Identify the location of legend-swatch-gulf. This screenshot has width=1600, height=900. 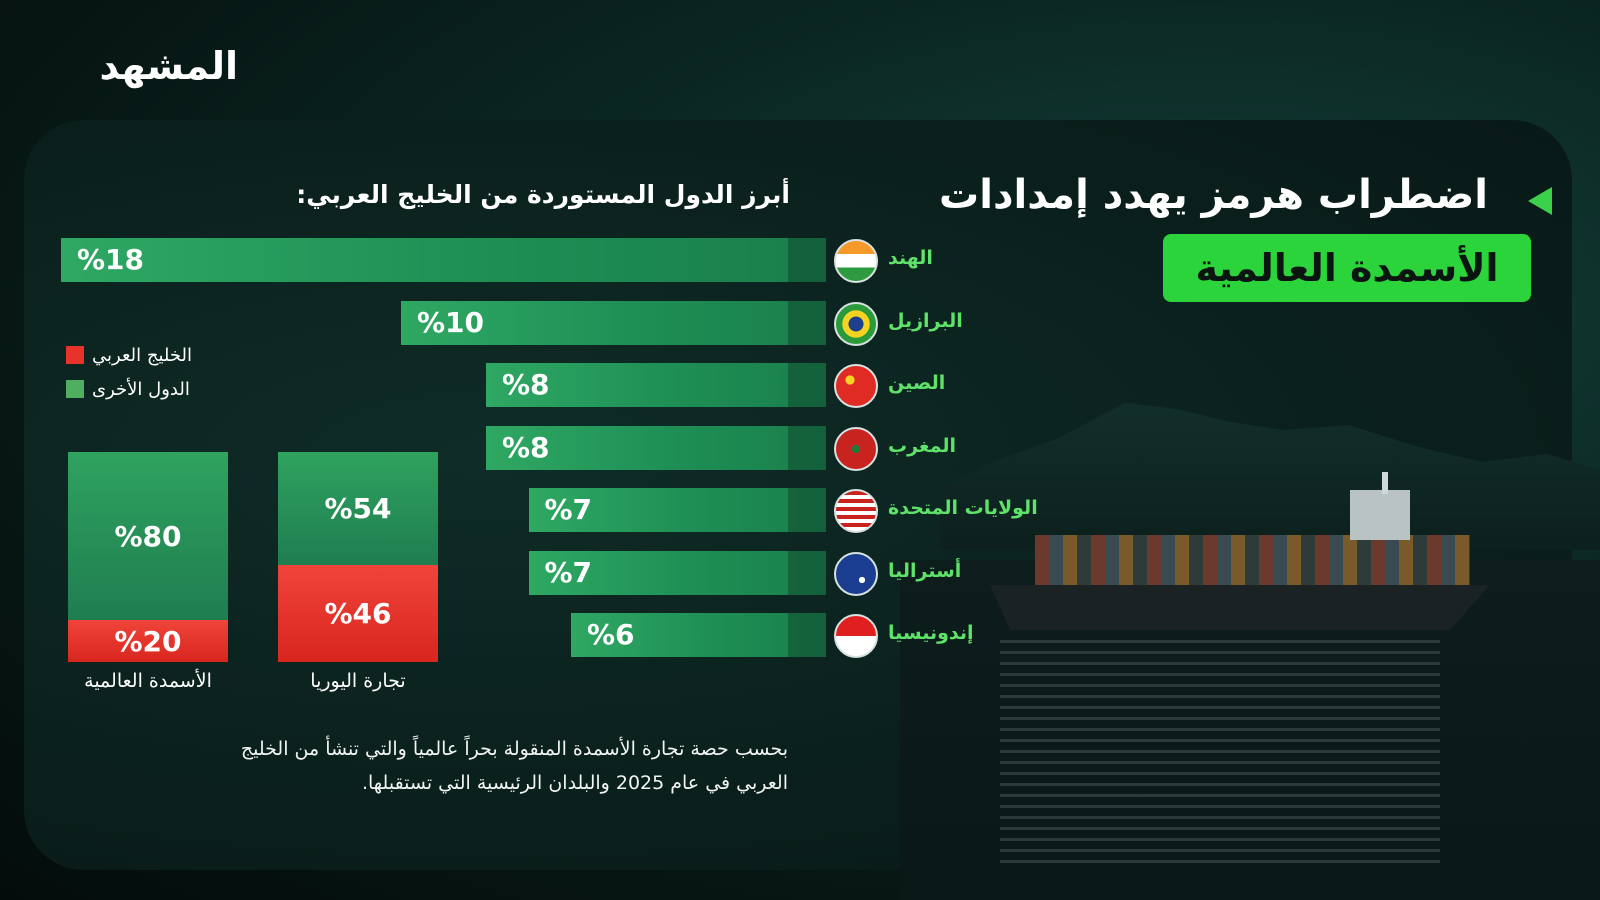
(75, 355).